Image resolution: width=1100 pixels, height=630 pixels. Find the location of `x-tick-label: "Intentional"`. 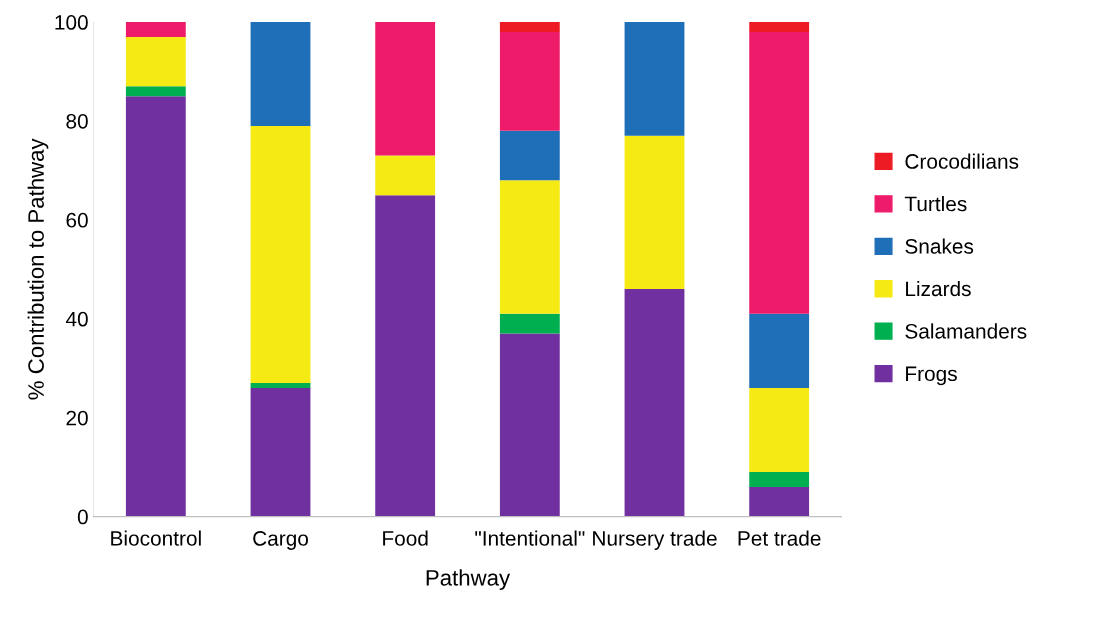

x-tick-label: "Intentional" is located at coordinates (530, 538).